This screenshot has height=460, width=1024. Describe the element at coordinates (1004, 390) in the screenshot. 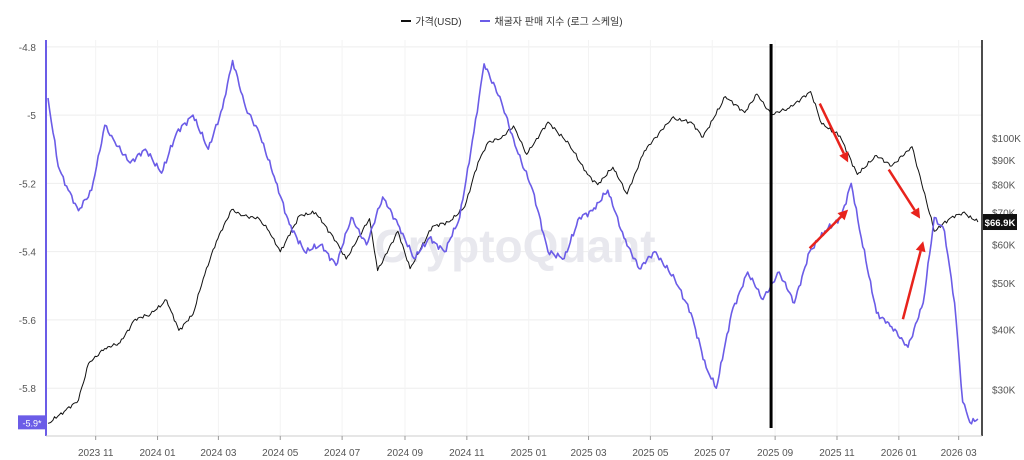

I see `right-tick-label: $30K` at that location.